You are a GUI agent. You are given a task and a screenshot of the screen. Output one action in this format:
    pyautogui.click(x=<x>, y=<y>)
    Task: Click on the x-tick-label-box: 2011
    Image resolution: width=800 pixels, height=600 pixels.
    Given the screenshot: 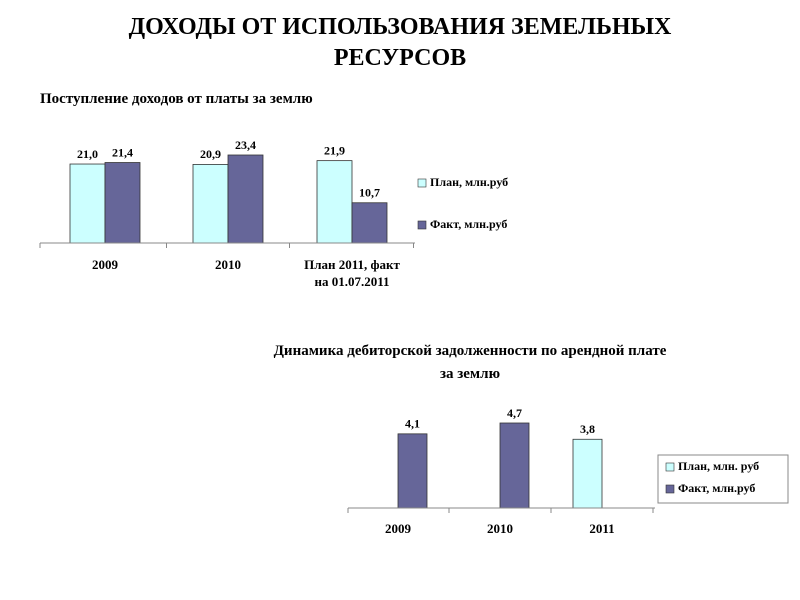 What is the action you would take?
    pyautogui.click(x=602, y=528)
    